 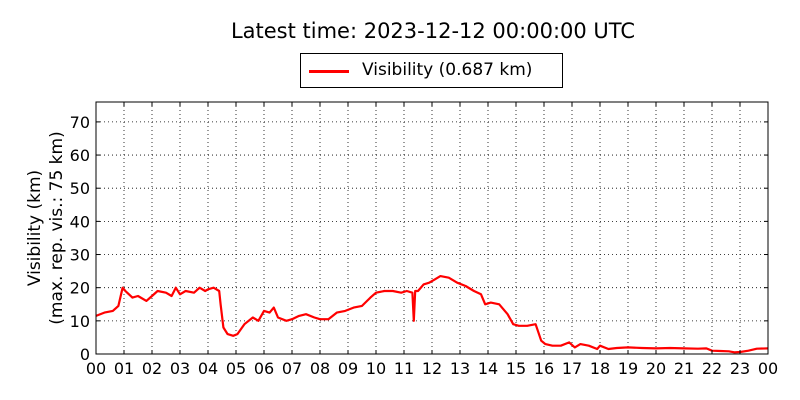 What do you see at coordinates (80, 321) in the screenshot?
I see `y-tick-label: 10` at bounding box center [80, 321].